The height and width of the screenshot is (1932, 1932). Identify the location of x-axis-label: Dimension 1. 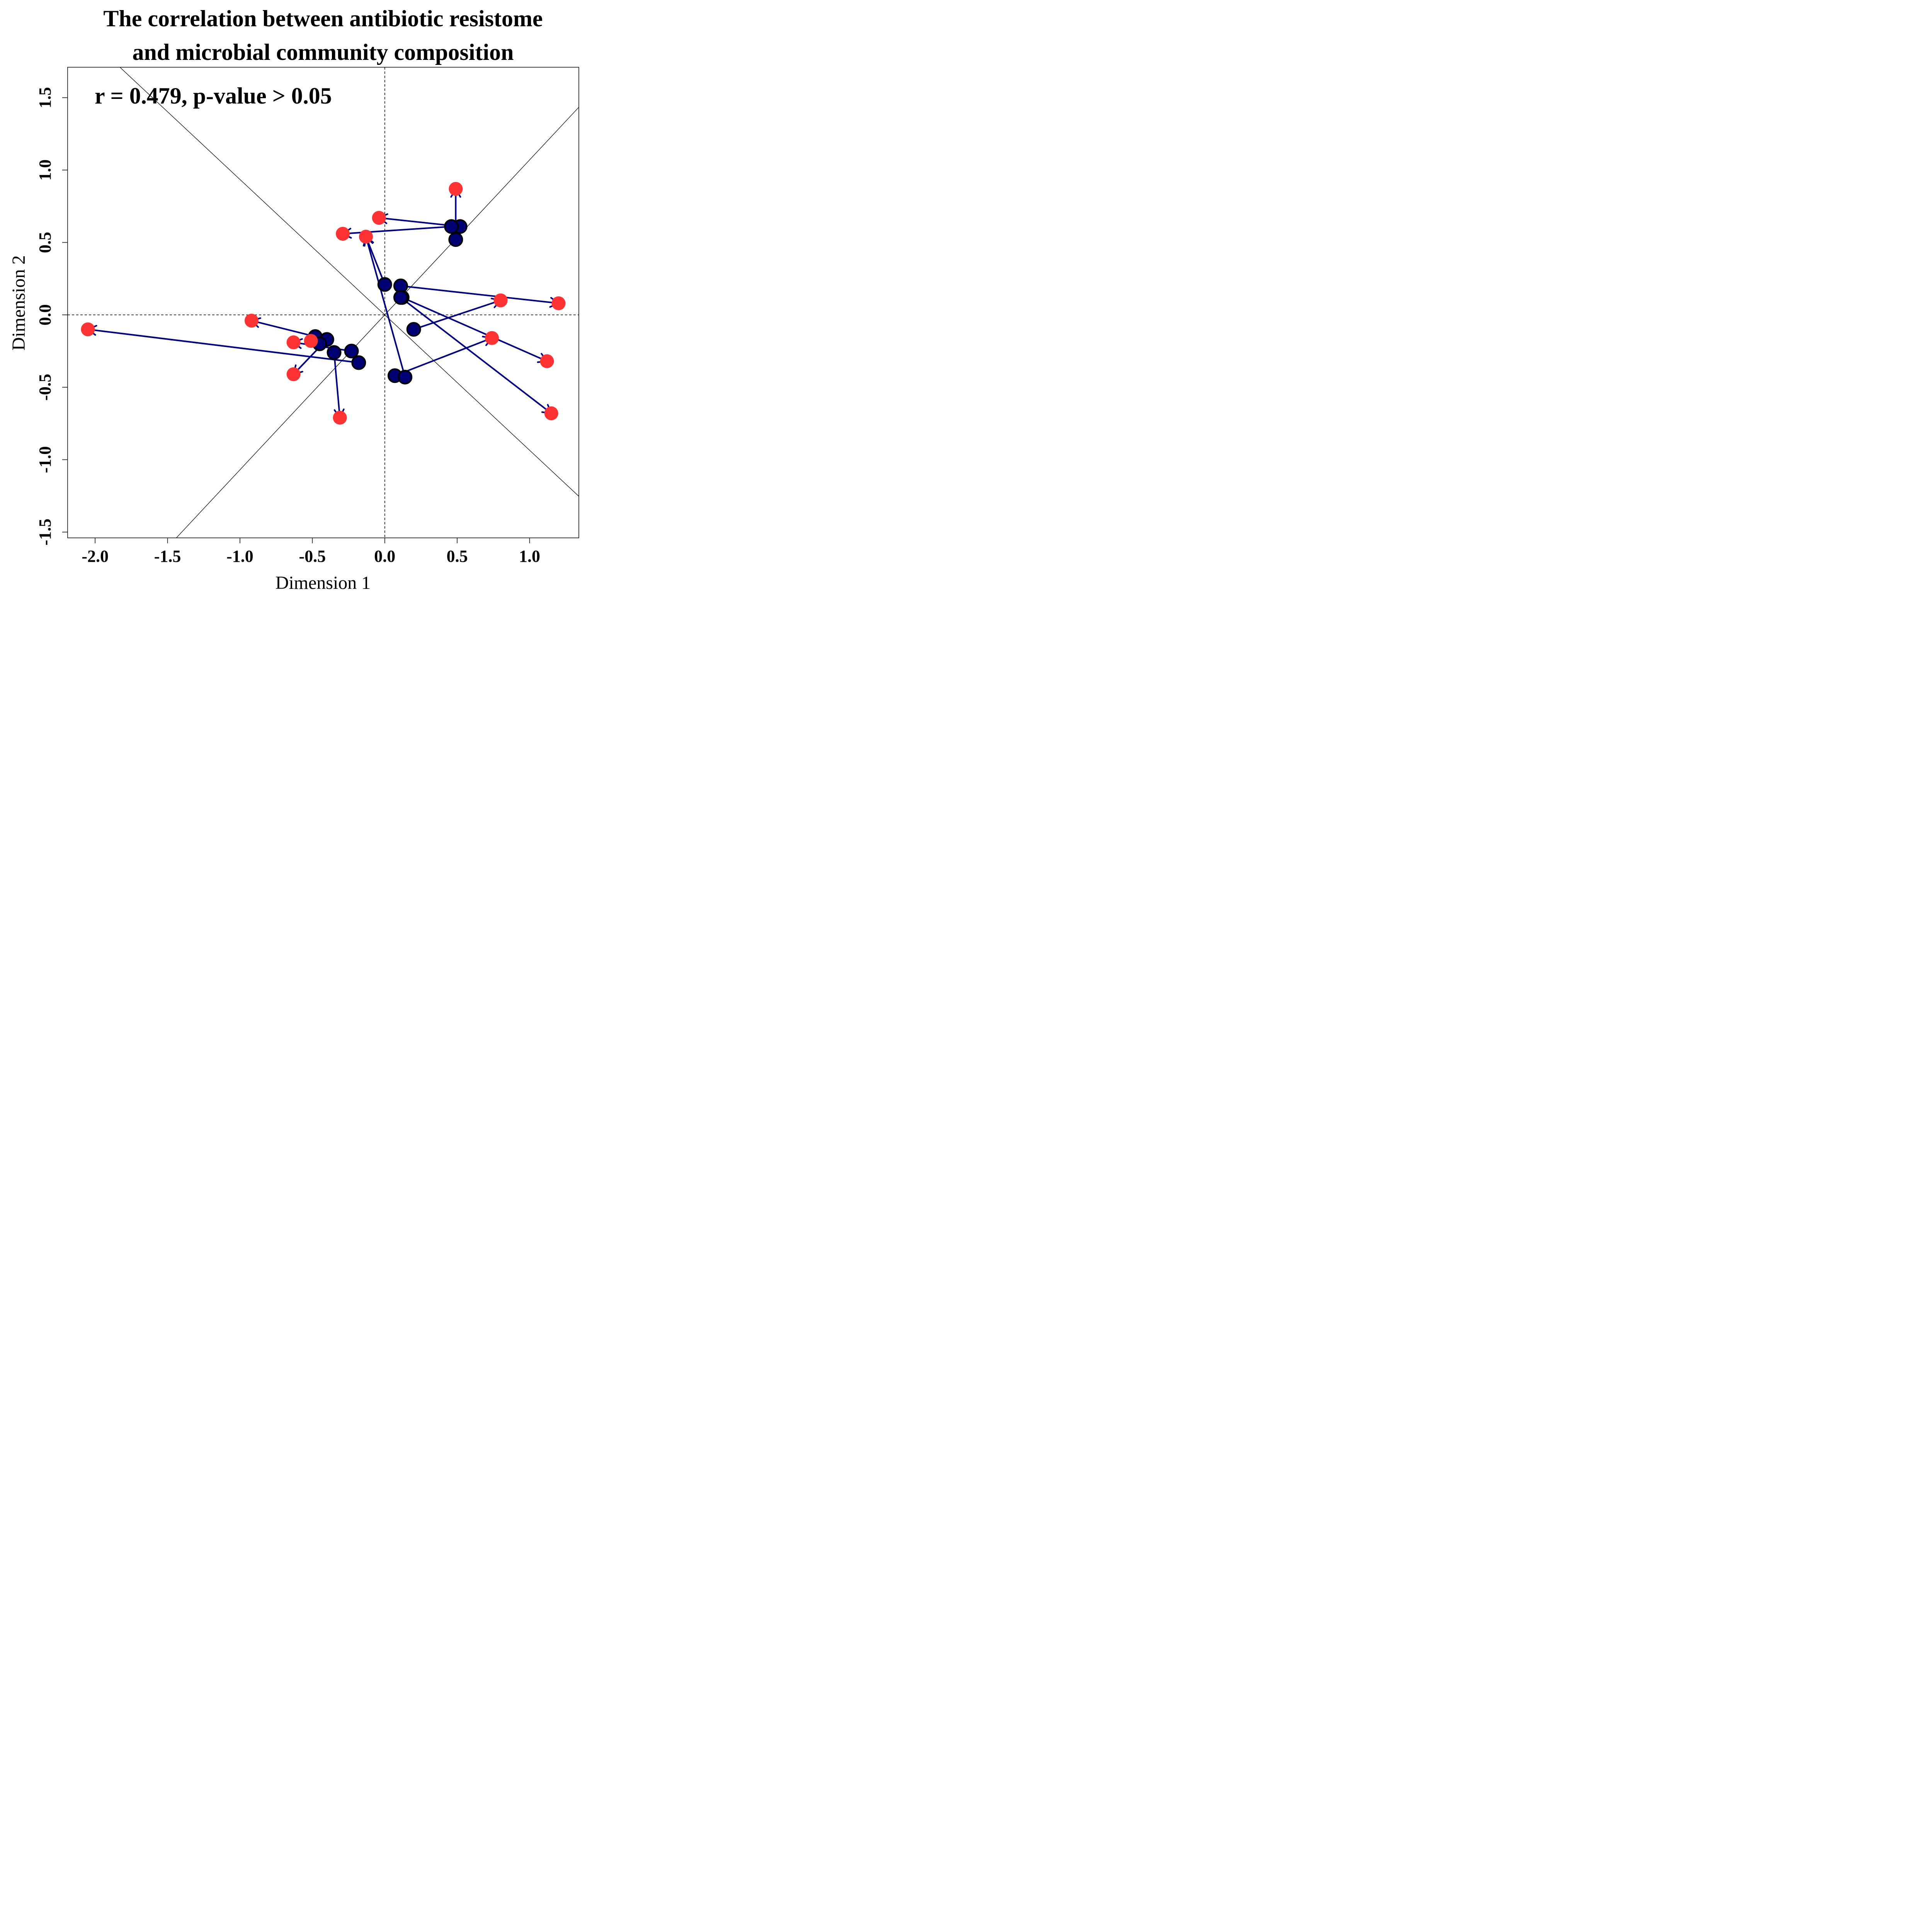
(323, 583).